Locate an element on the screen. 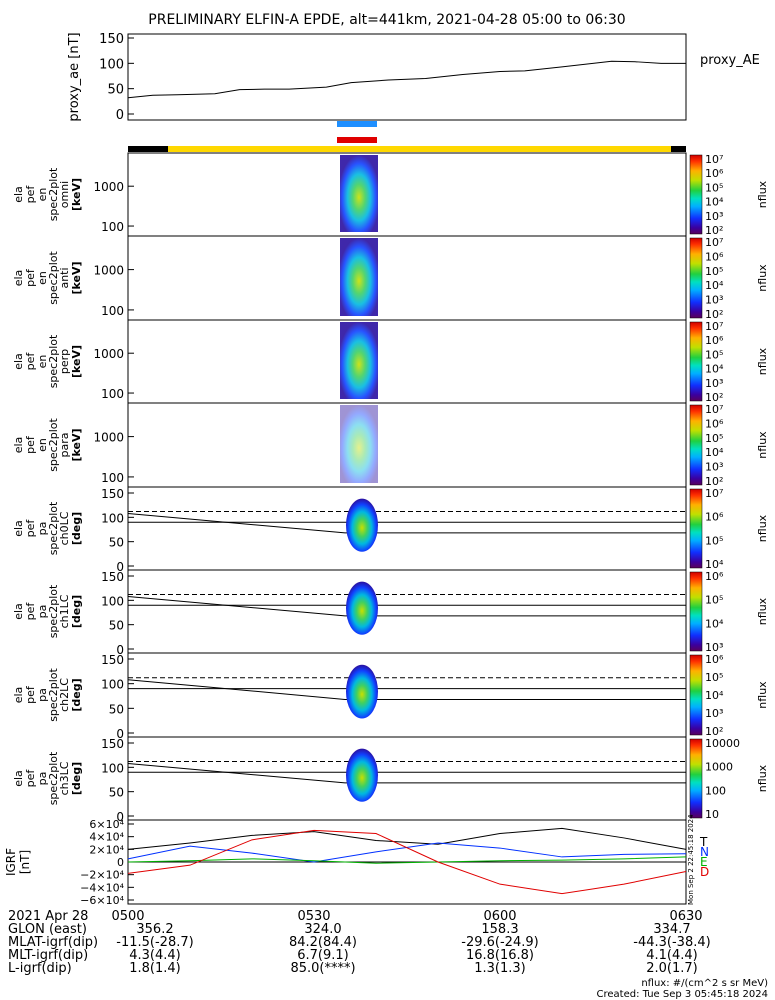 Image resolution: width=775 pixels, height=1000 pixels. panel-ylabel: pa is located at coordinates (42, 612).